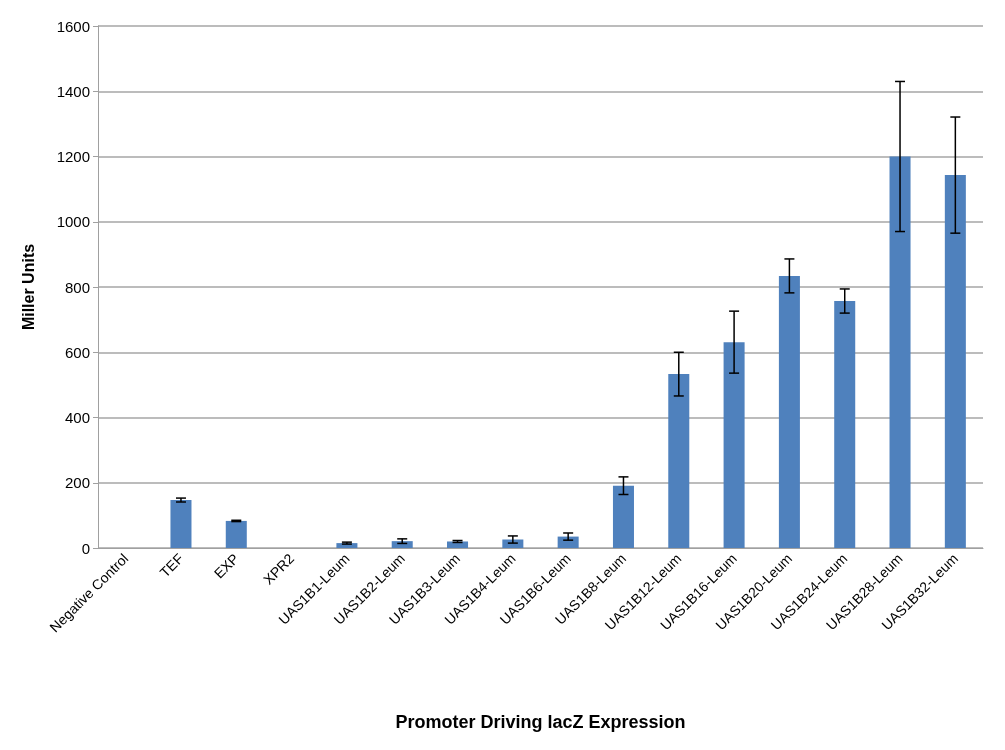  Describe the element at coordinates (73, 91) in the screenshot. I see `y-tick-label: 1400` at that location.